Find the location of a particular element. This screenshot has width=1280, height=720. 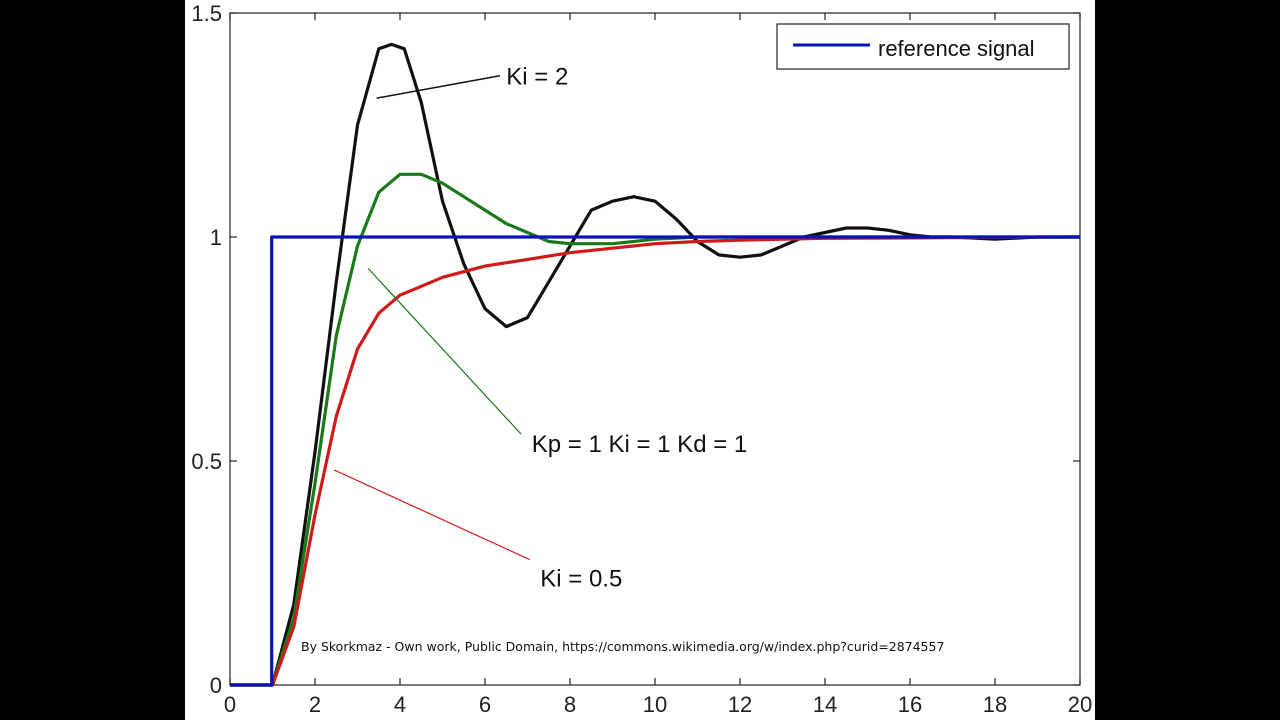

x-tick-label: 20 is located at coordinates (1080, 704).